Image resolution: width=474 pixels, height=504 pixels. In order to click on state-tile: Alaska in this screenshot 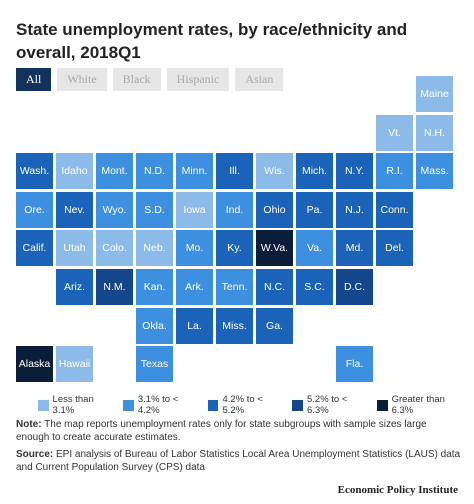, I will do `click(34, 364)`.